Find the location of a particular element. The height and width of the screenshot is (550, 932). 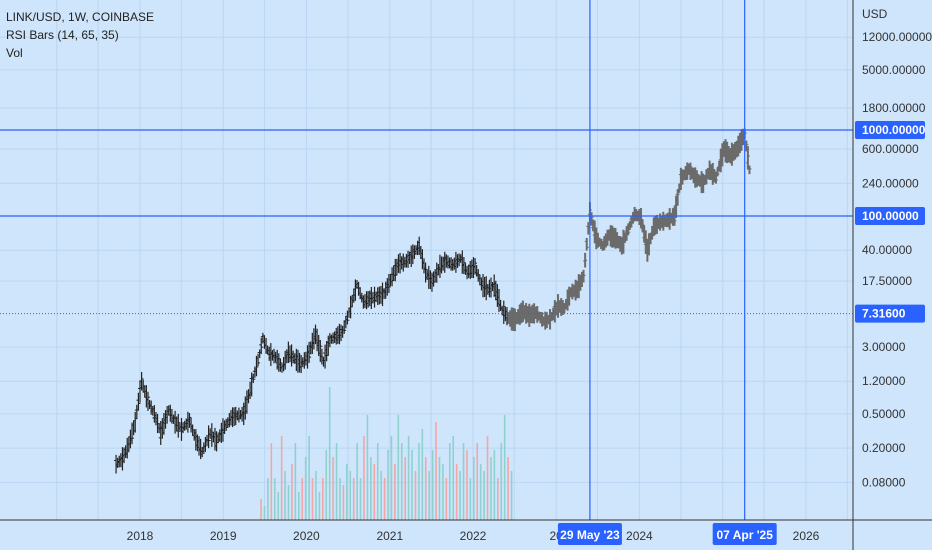

date-tag-label: 29 May '23 is located at coordinates (590, 535).